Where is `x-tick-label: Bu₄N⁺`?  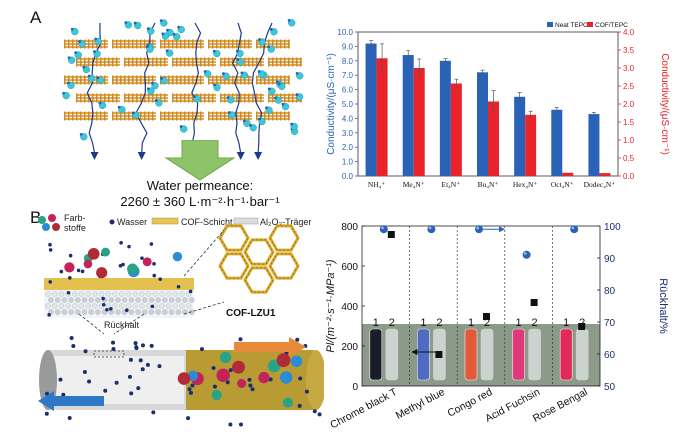
x-tick-label: Bu₄N⁺ is located at coordinates (488, 184).